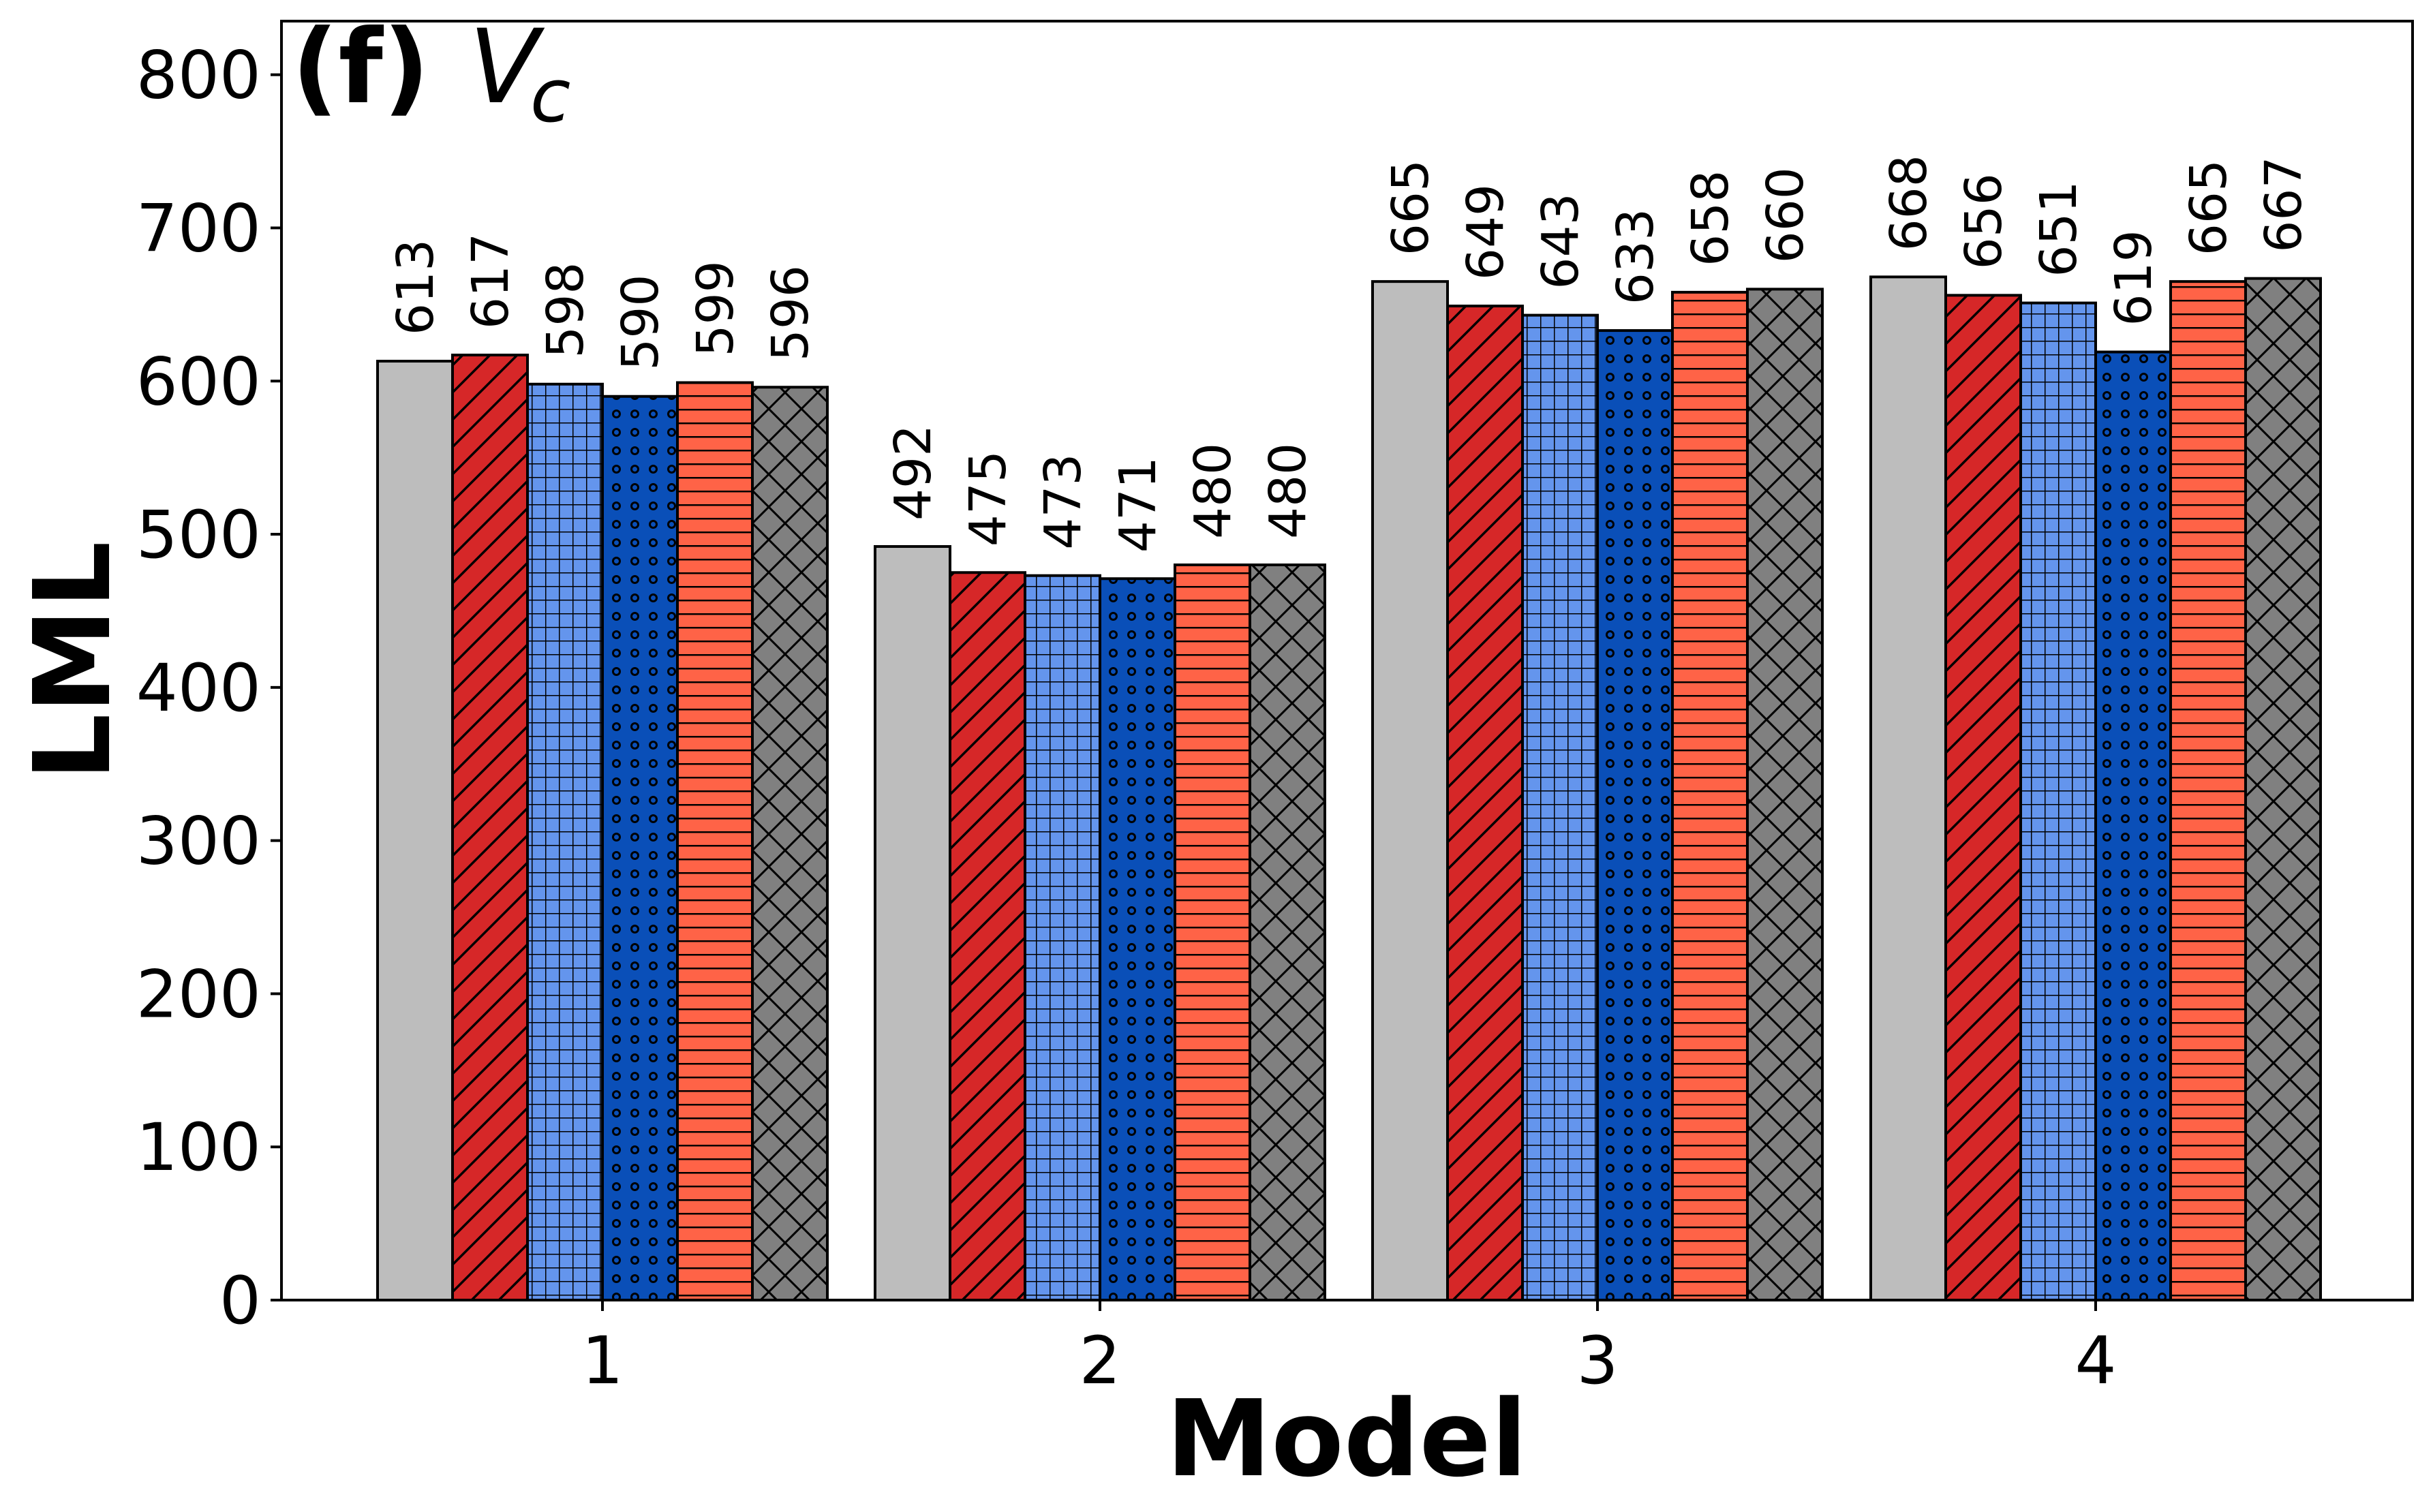  Describe the element at coordinates (1984, 221) in the screenshot. I see `data-label-model-4-series-2: 656` at that location.